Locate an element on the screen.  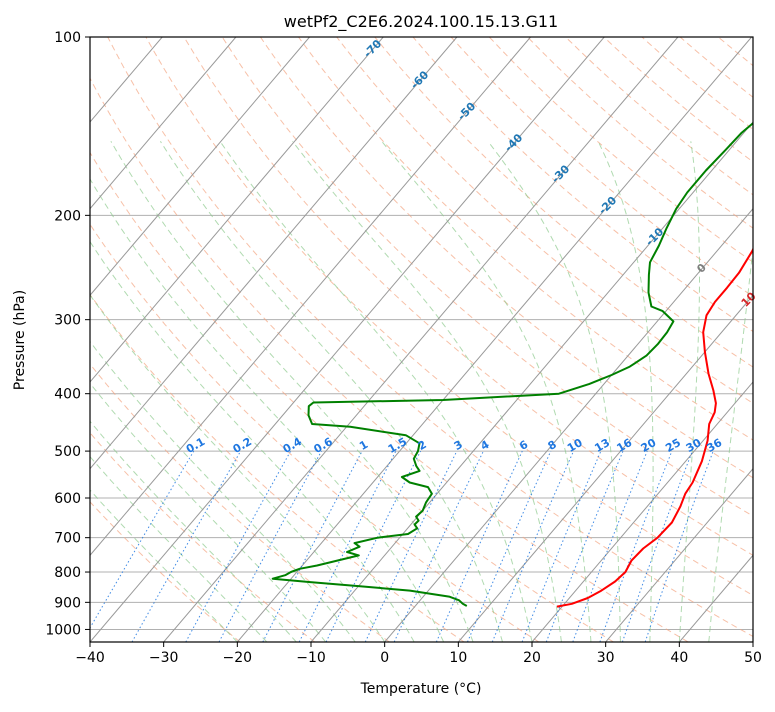
x-tick-label: −20 is located at coordinates (238, 658).